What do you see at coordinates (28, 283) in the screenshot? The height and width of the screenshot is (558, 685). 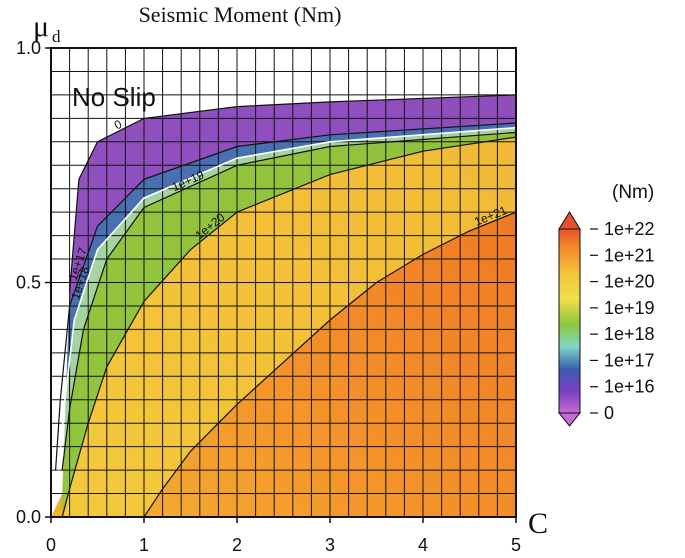 I see `y-tick-label: 0.5` at bounding box center [28, 283].